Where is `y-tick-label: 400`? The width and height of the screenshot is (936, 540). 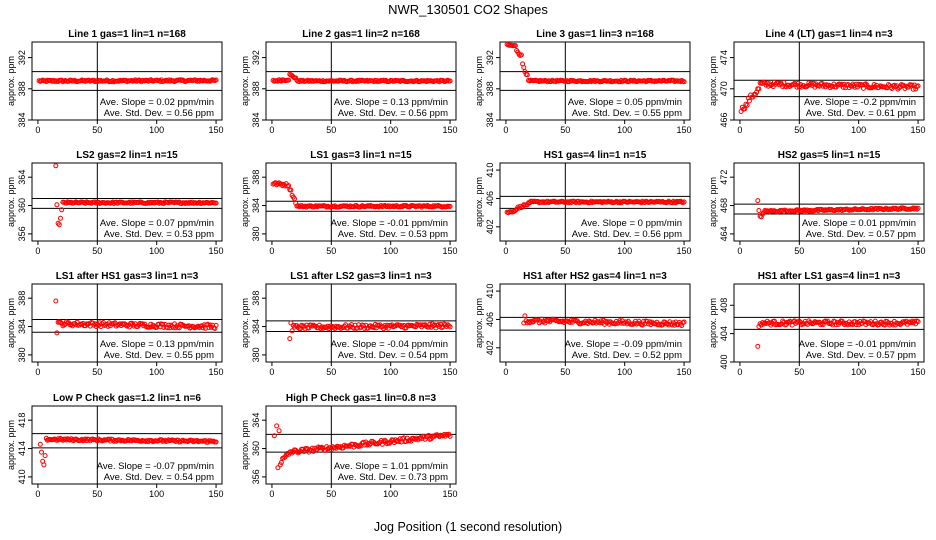 y-tick-label: 400 is located at coordinates (724, 361).